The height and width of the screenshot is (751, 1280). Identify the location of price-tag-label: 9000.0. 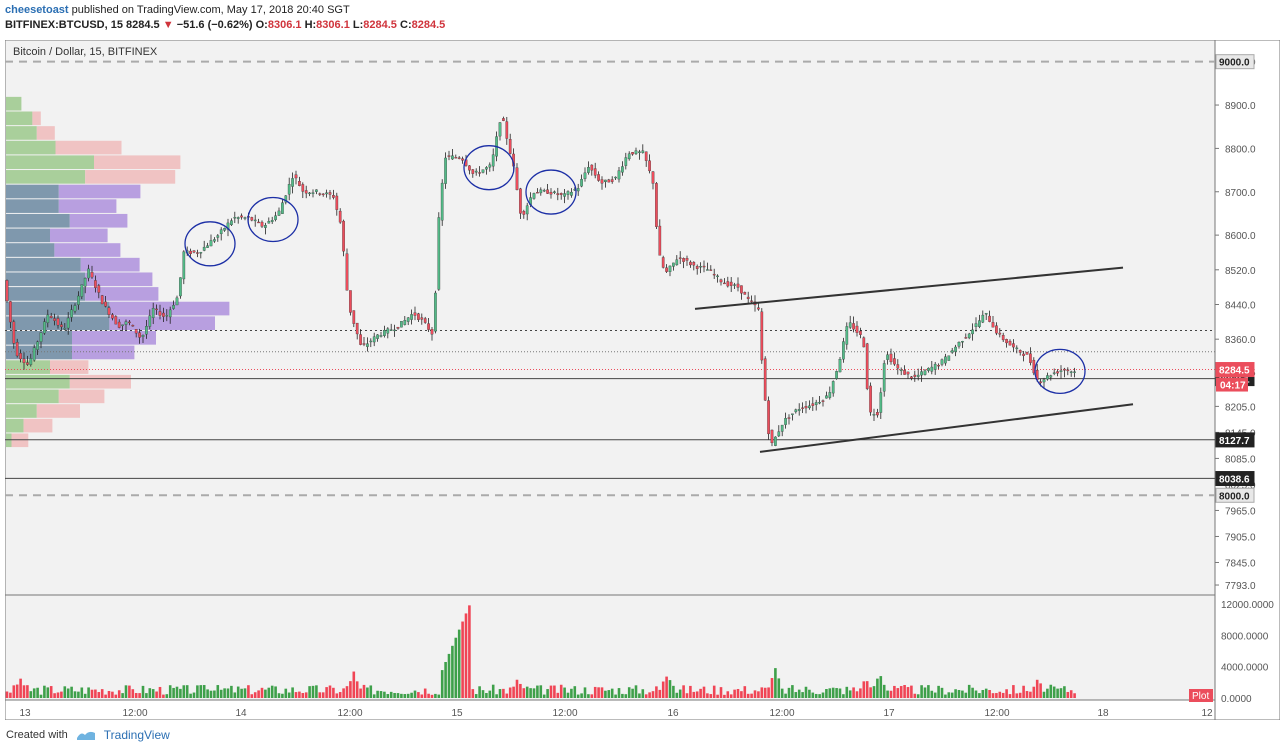
(1234, 63).